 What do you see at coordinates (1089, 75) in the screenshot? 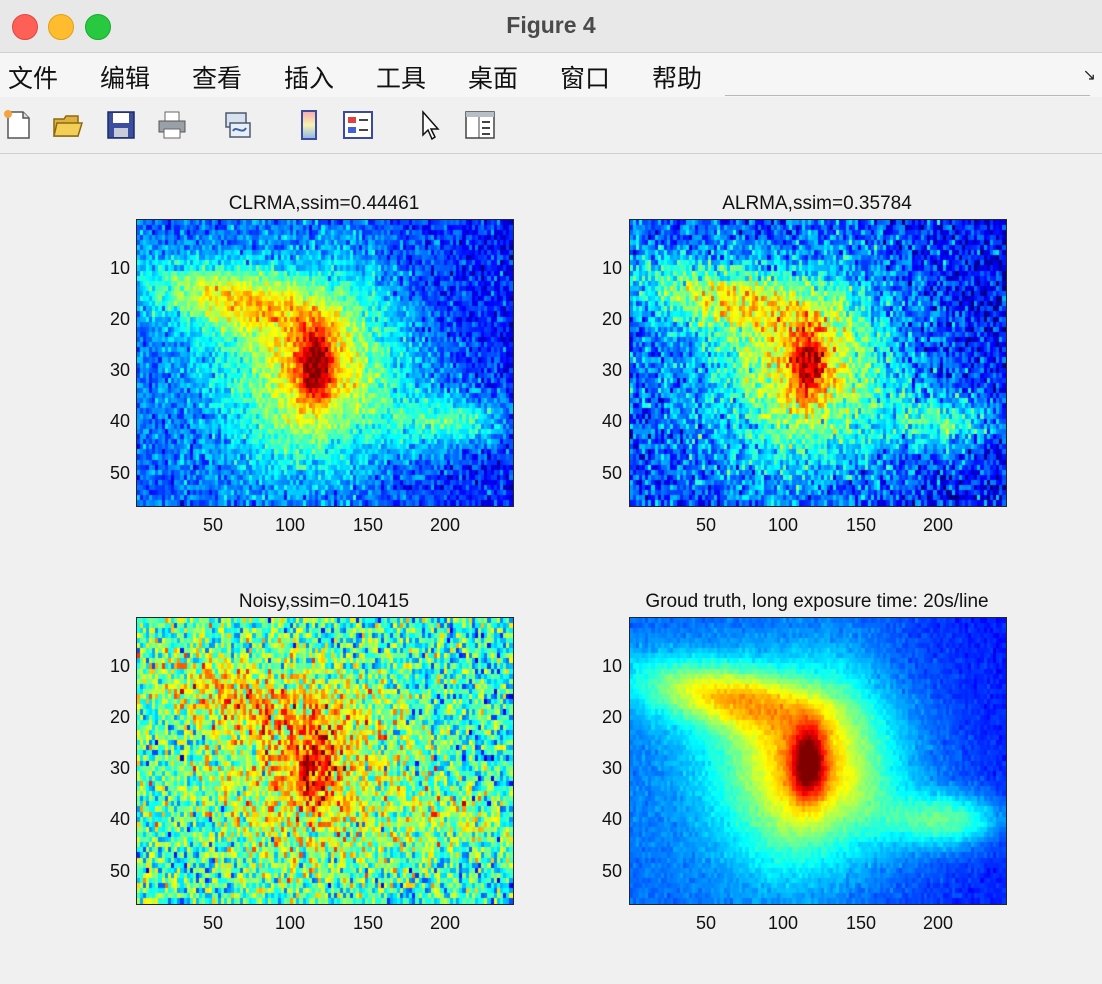
I see `menu-overflow-arrow-icon: ↘` at bounding box center [1089, 75].